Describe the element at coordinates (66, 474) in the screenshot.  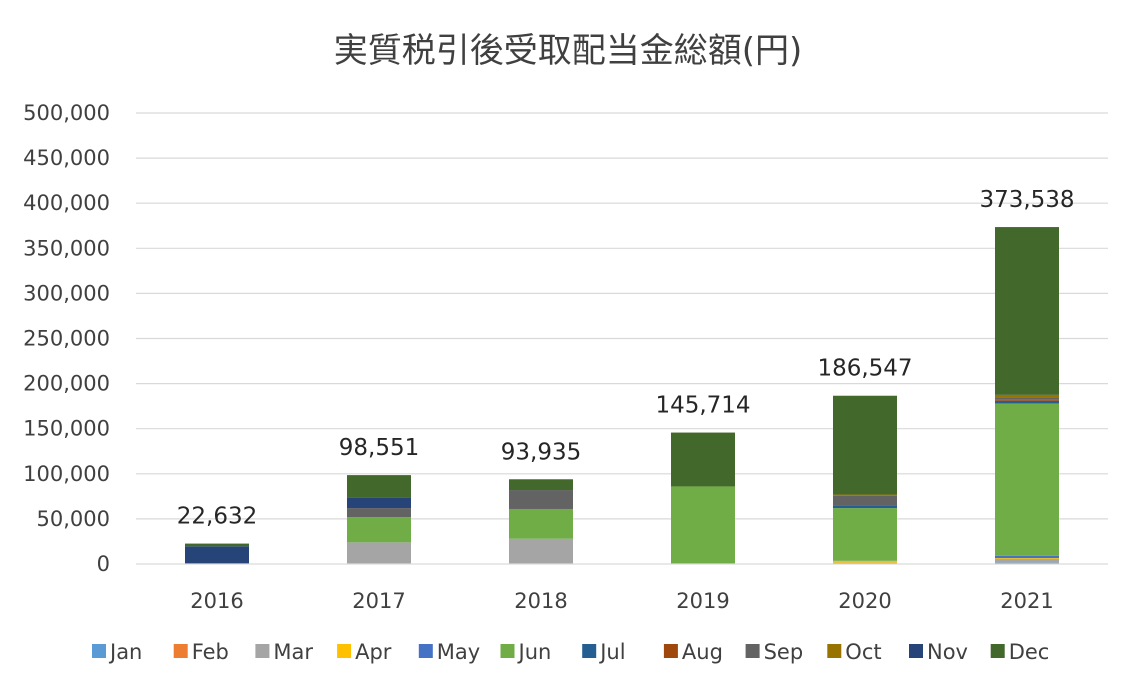
I see `y-tick-label: 100,000` at that location.